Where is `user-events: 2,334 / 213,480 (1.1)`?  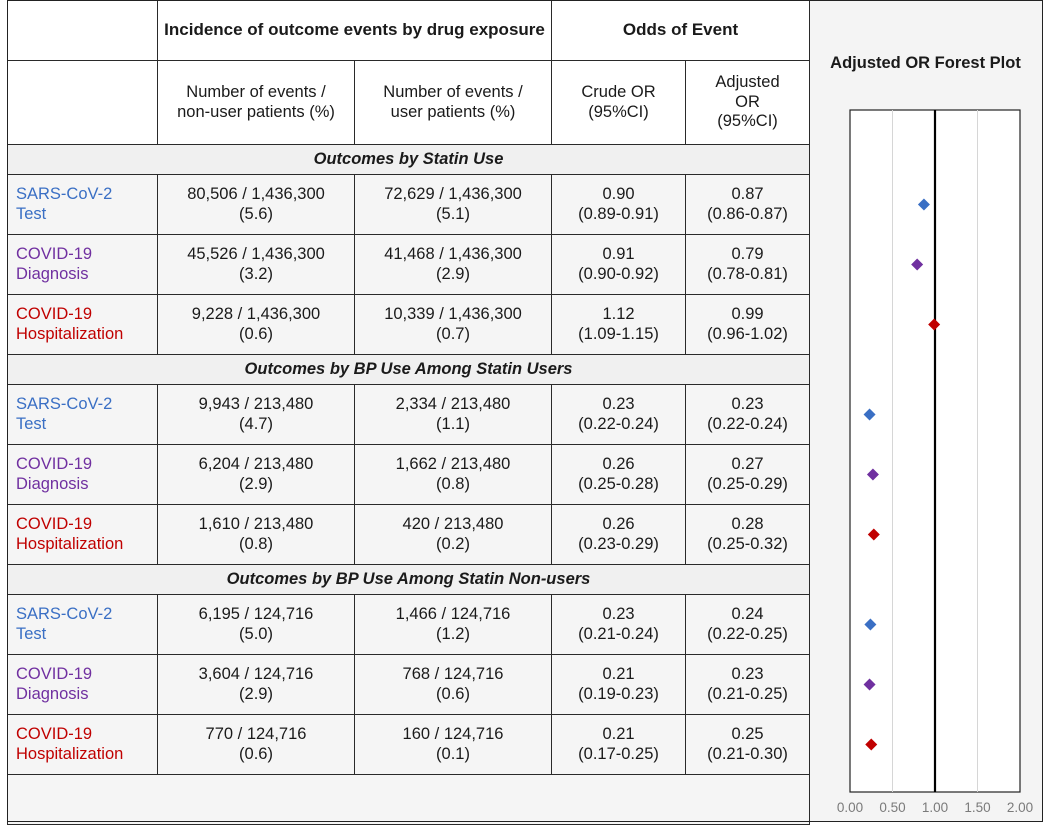
user-events: 2,334 / 213,480 (1.1) is located at coordinates (453, 414).